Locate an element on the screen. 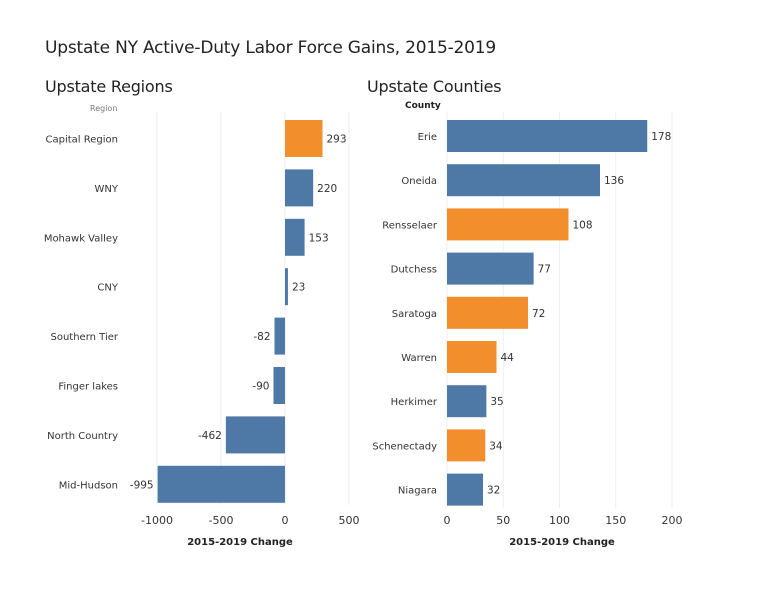  regions-x-tick-label: -1000 is located at coordinates (157, 520).